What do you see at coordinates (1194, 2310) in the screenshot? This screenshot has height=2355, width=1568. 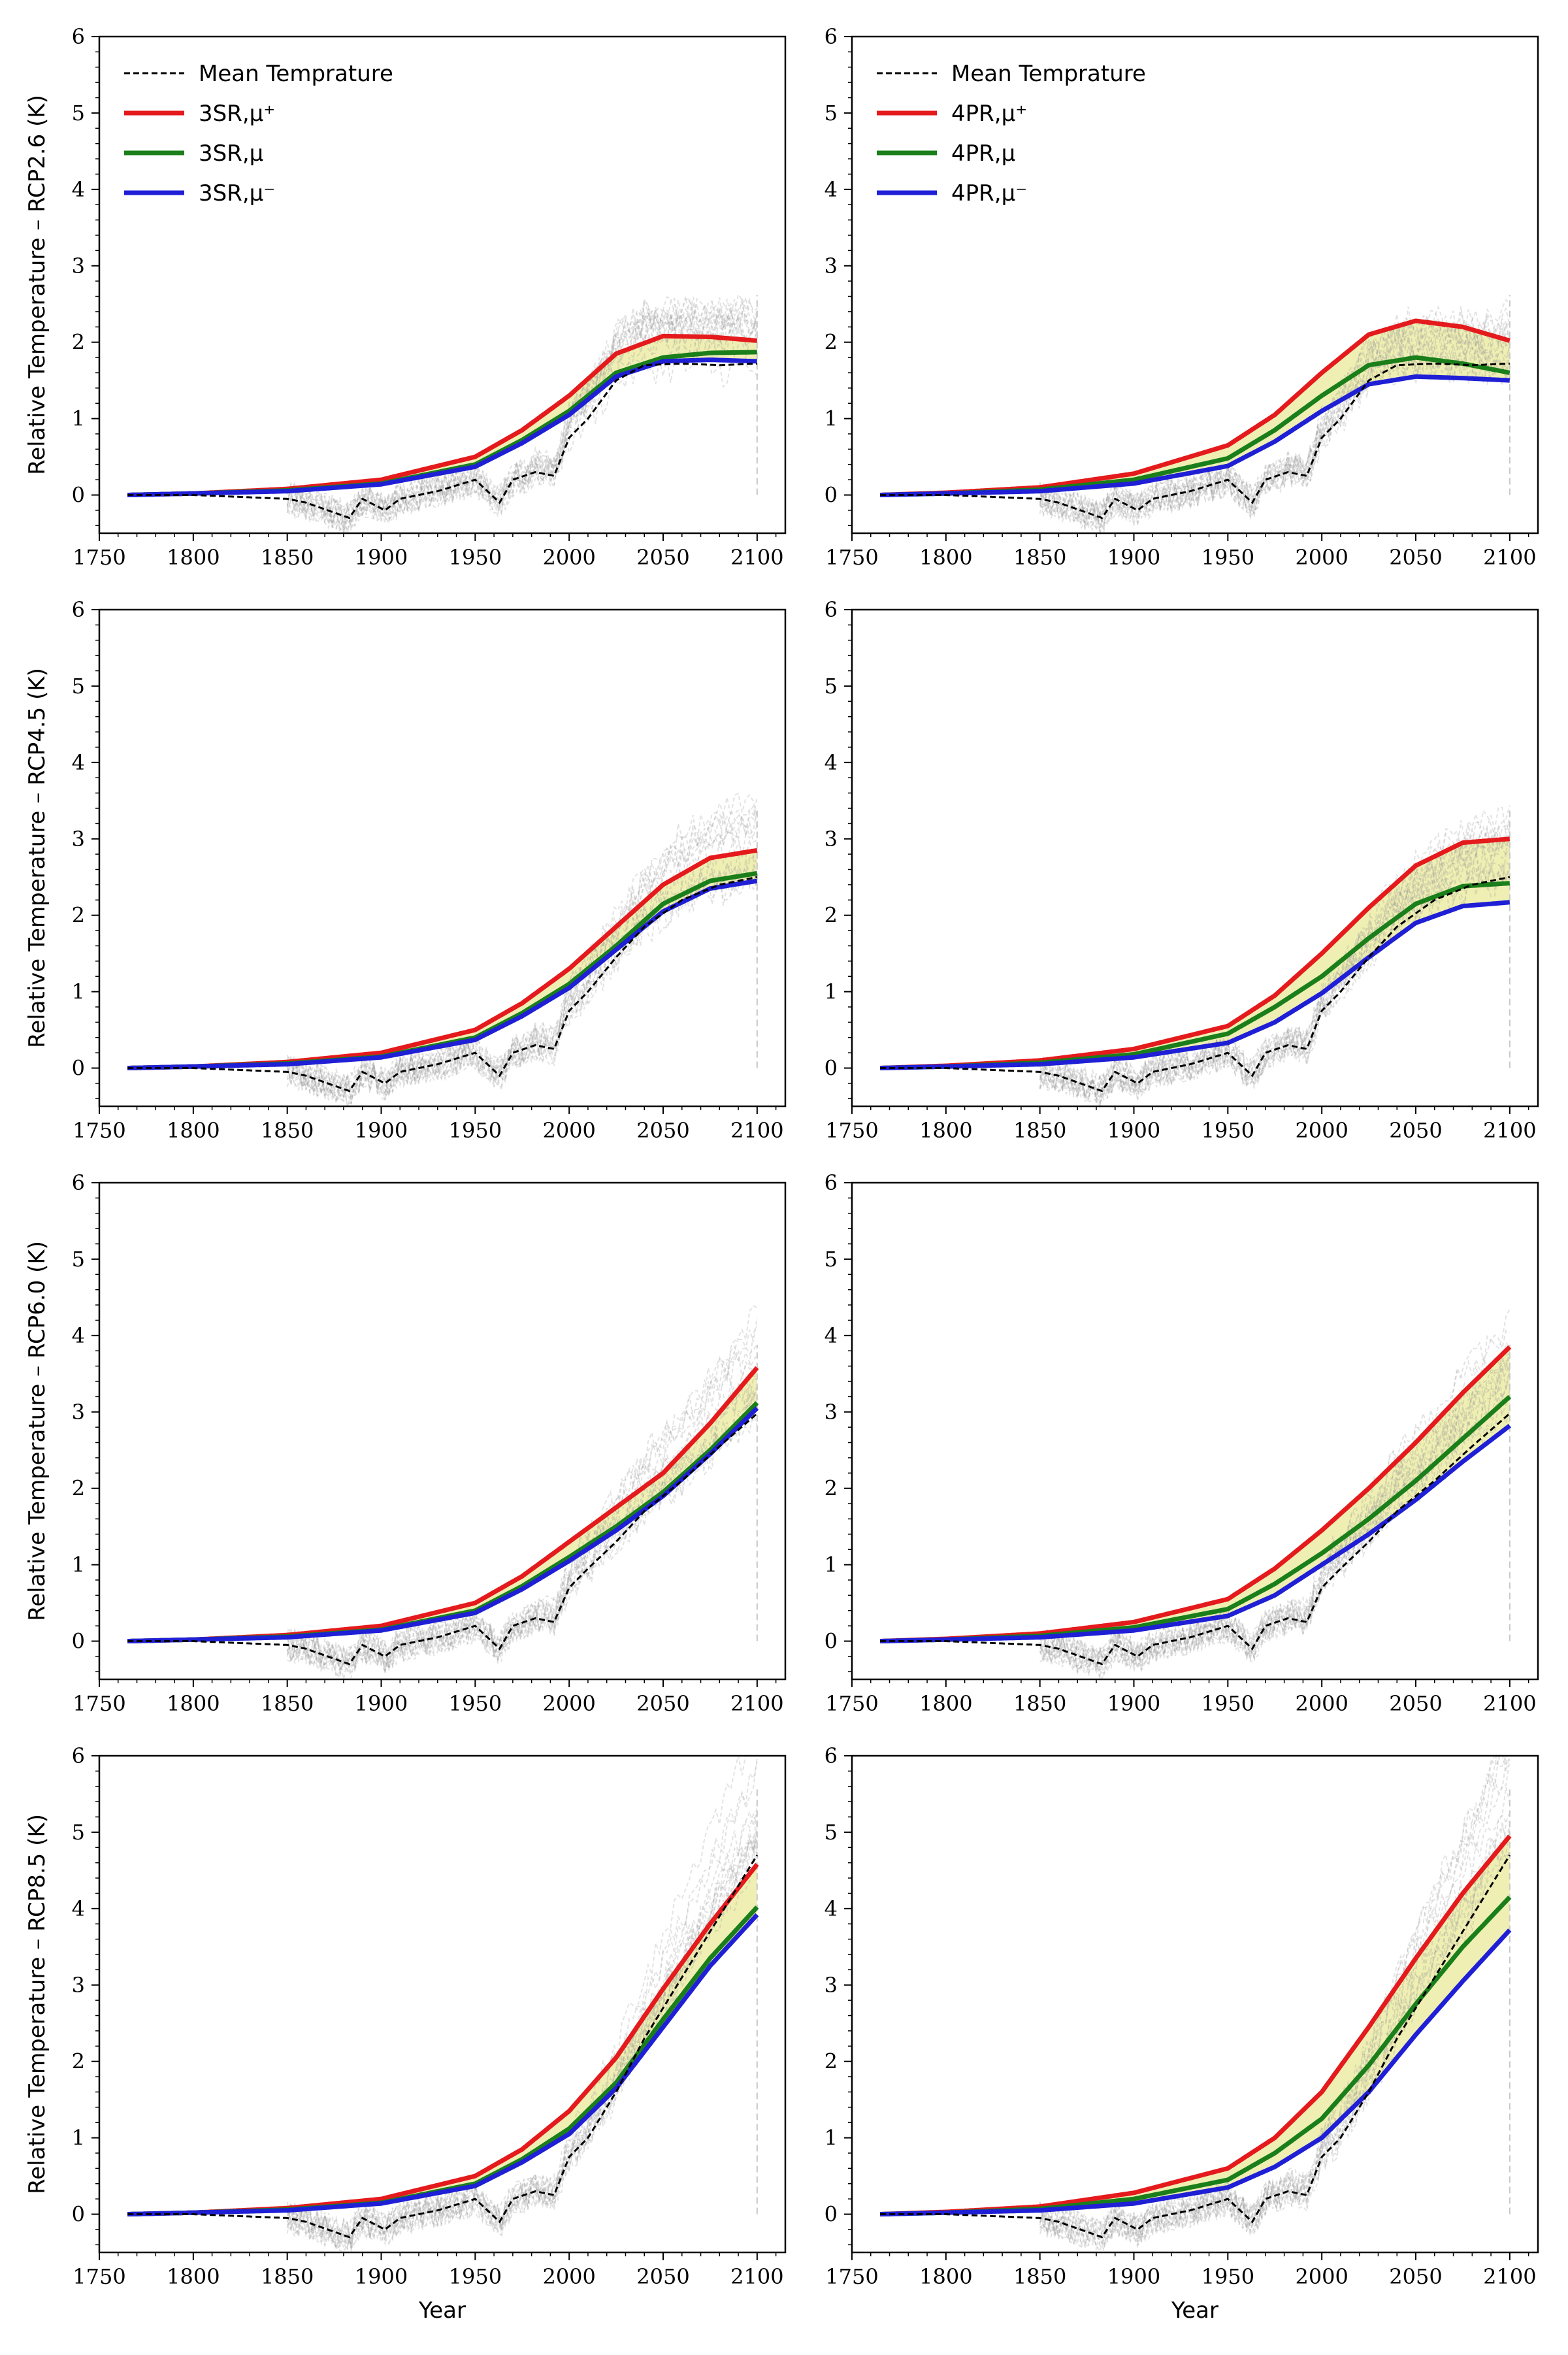 I see `x-axis-label: Year` at bounding box center [1194, 2310].